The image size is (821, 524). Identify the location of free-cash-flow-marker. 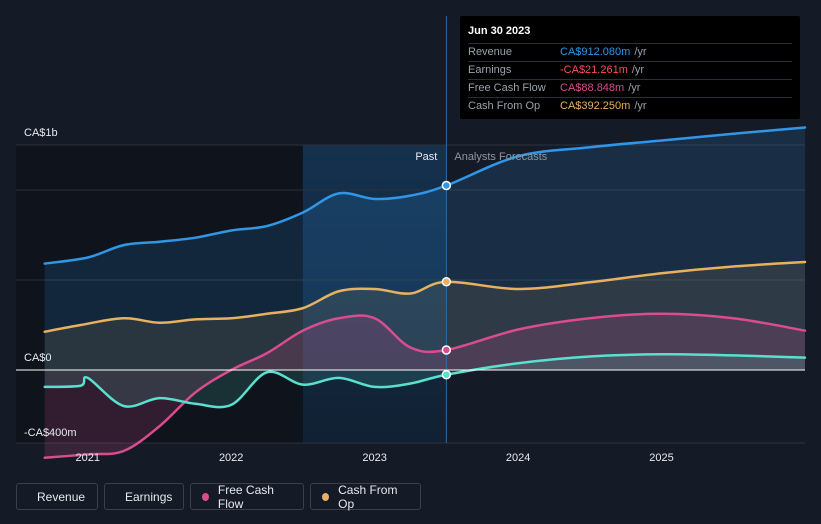
(446, 350).